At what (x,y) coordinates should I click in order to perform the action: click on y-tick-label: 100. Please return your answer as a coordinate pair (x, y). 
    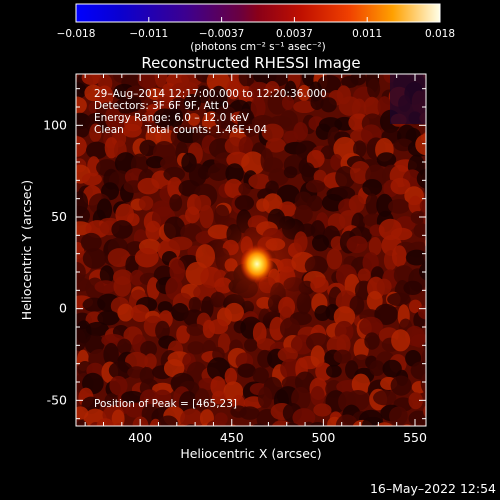
    Looking at the image, I should click on (55, 124).